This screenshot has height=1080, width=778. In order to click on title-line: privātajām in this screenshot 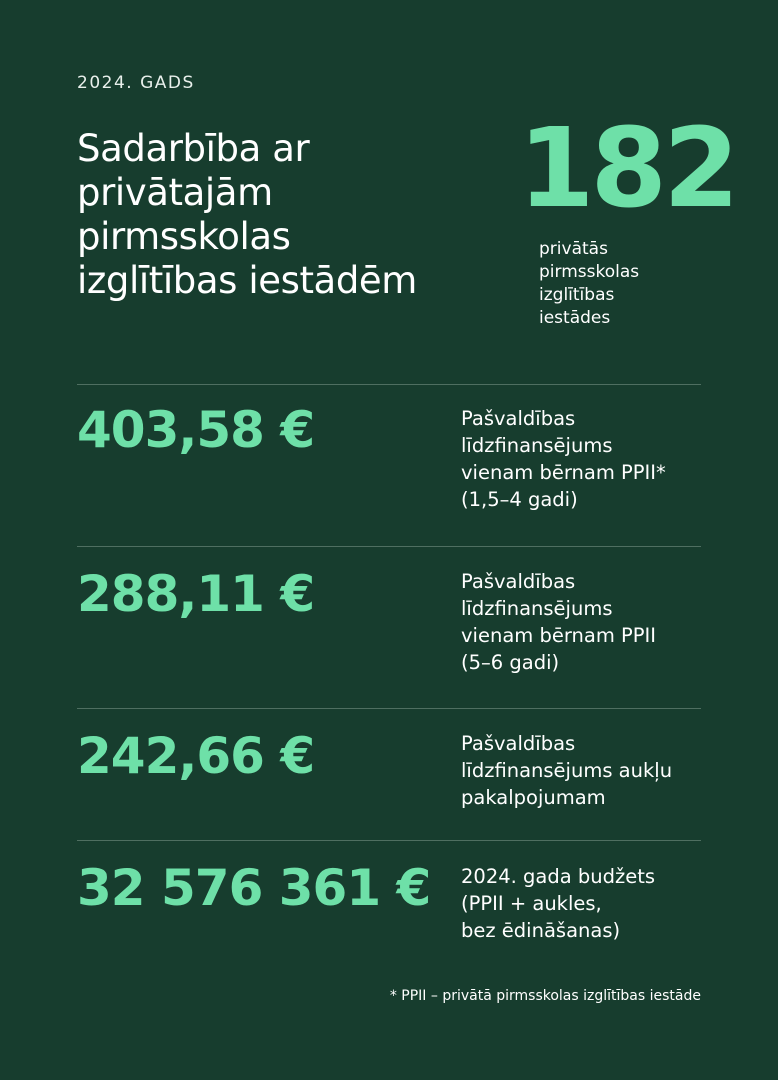, I will do `click(175, 192)`.